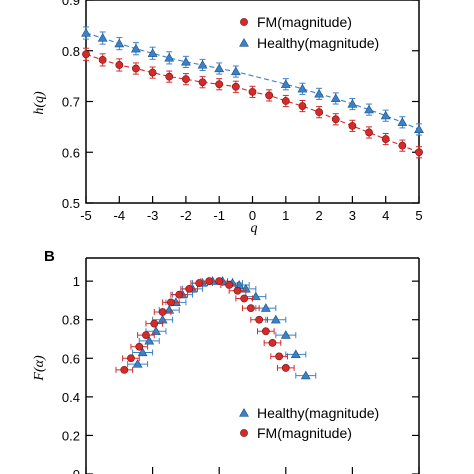 This screenshot has width=474, height=474. Describe the element at coordinates (352, 215) in the screenshot. I see `panel-a-x-tick-label: 3` at that location.